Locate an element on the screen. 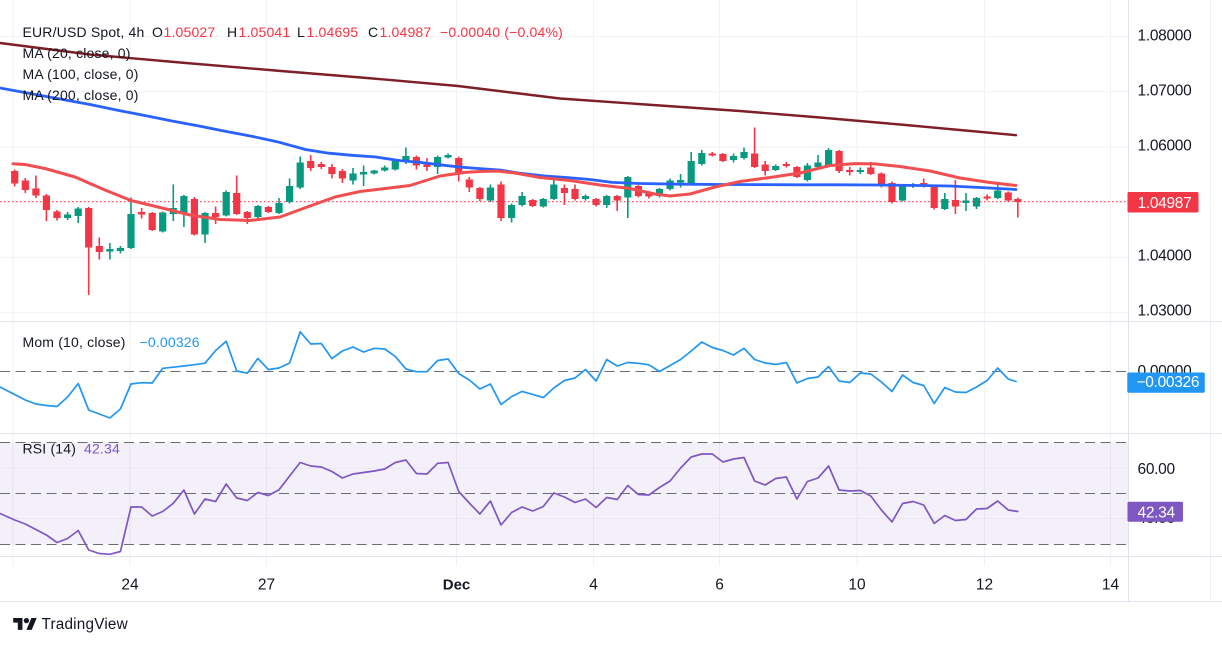  svg-text: 10 is located at coordinates (857, 585).